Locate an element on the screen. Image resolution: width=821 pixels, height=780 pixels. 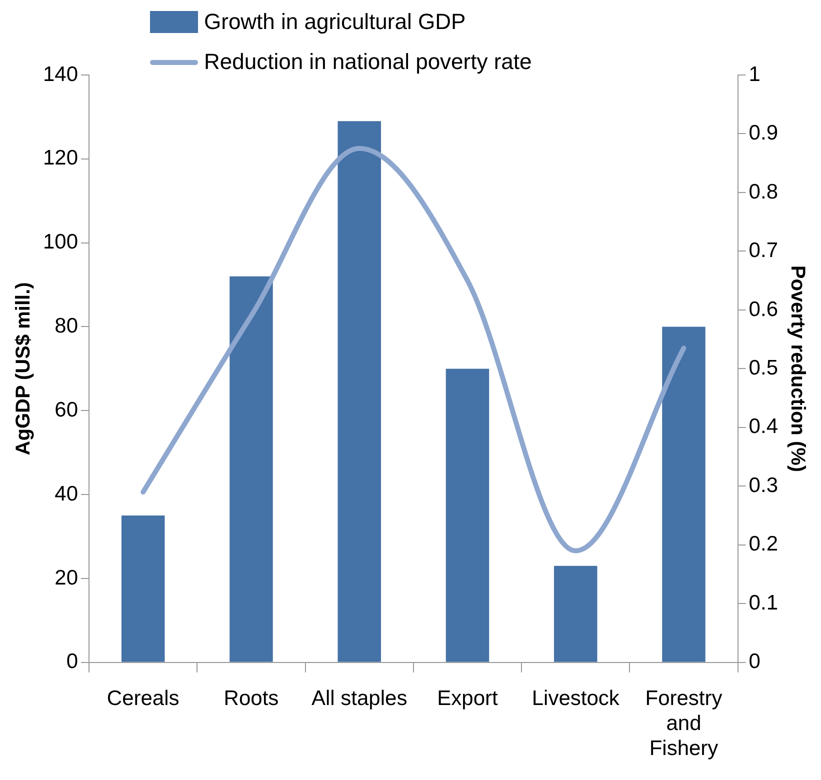
y2-axis-title: Poverty reduction (%) is located at coordinates (797, 368).